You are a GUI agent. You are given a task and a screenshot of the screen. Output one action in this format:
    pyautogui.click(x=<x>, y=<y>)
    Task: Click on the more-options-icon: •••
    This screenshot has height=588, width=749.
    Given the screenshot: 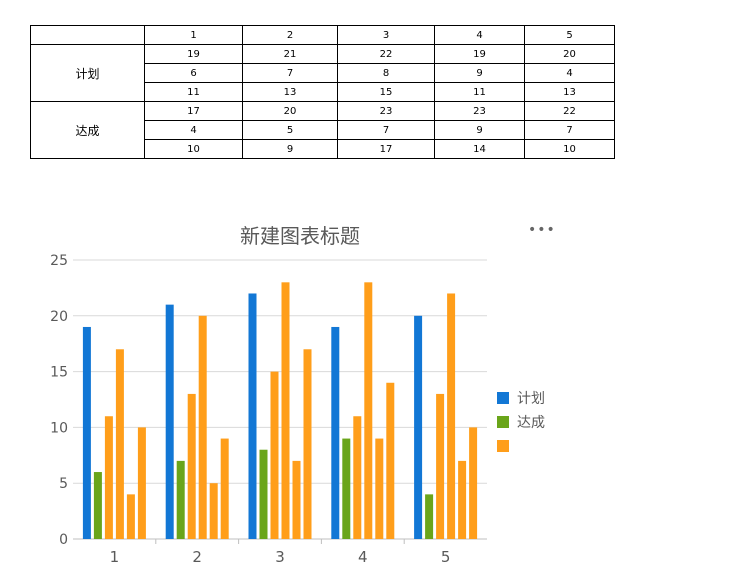 What is the action you would take?
    pyautogui.click(x=542, y=230)
    